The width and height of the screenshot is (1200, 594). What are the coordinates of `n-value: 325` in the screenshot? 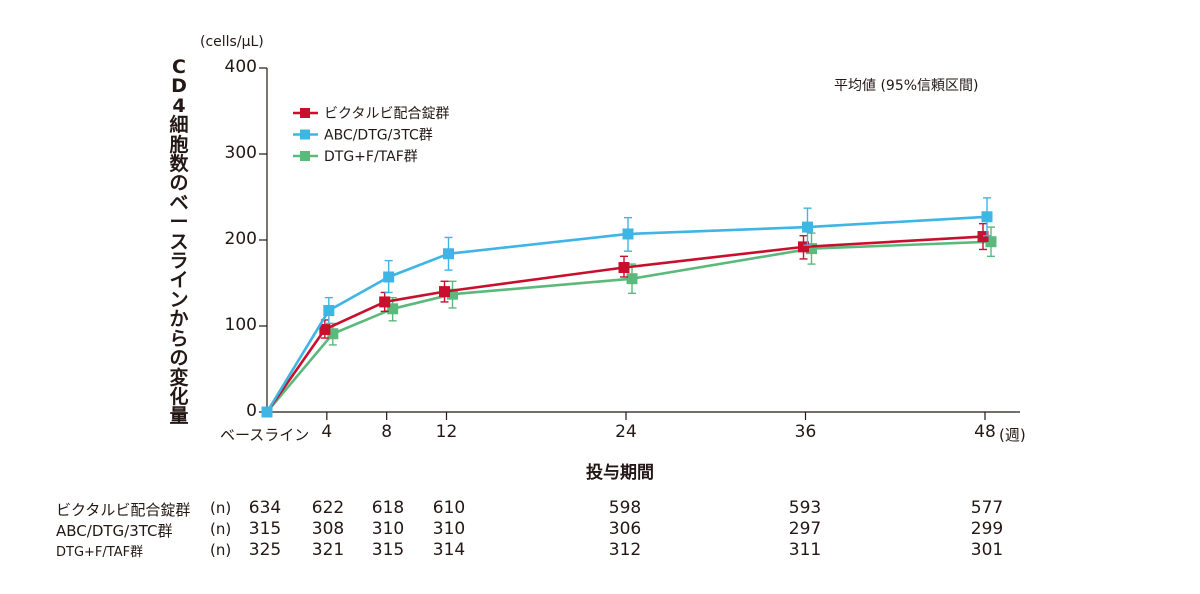 It's located at (265, 550).